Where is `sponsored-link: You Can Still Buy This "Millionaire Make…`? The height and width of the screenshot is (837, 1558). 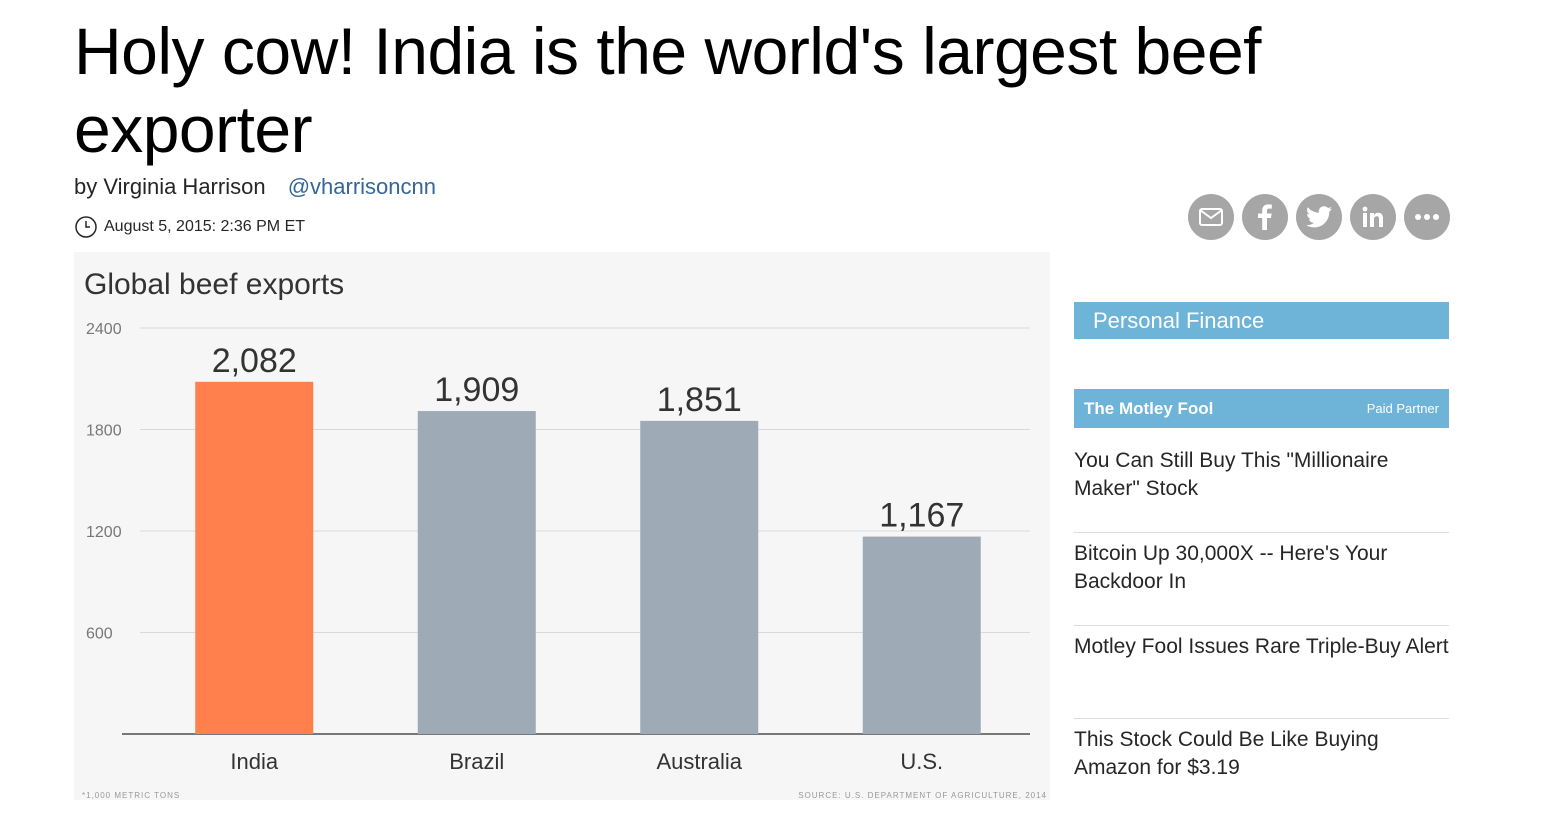 sponsored-link: You Can Still Buy This "Millionaire Make… is located at coordinates (1261, 486).